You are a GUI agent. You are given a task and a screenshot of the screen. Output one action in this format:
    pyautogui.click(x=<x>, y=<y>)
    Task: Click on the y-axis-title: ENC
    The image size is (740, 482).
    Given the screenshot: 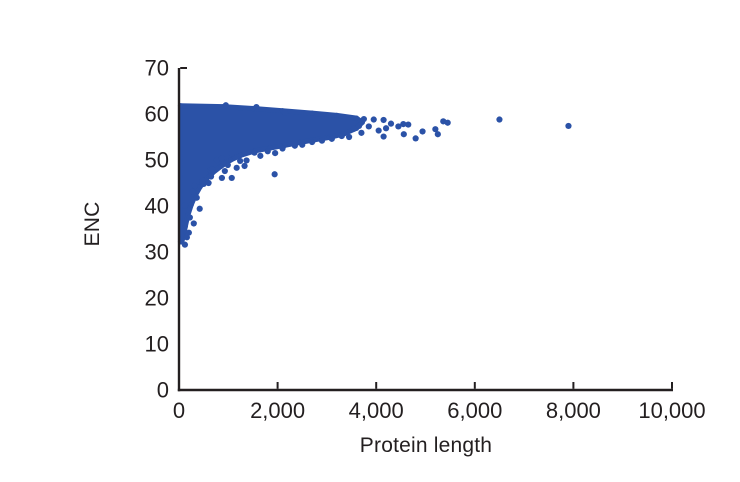 What is the action you would take?
    pyautogui.click(x=92, y=224)
    